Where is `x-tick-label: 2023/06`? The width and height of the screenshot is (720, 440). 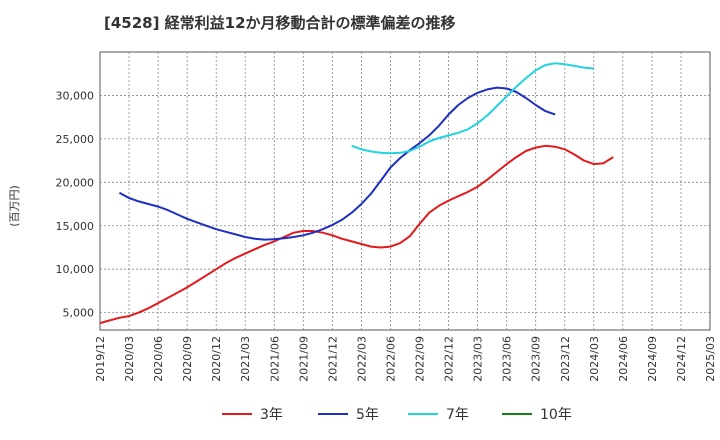 x-tick-label: 2023/06 is located at coordinates (507, 359).